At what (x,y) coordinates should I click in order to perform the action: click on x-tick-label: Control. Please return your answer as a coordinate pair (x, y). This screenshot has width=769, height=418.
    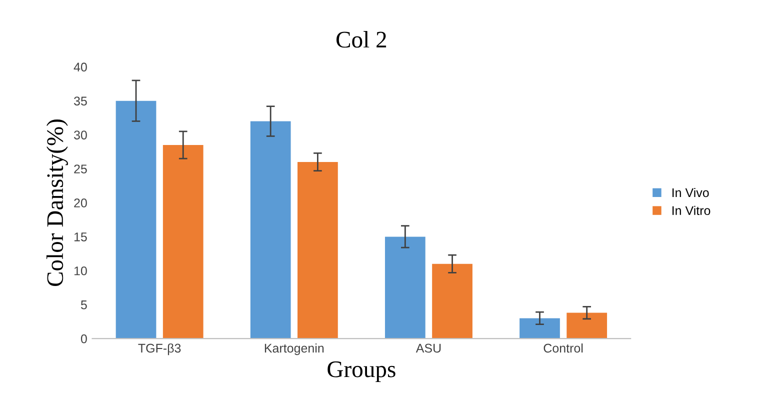
    Looking at the image, I should click on (563, 348).